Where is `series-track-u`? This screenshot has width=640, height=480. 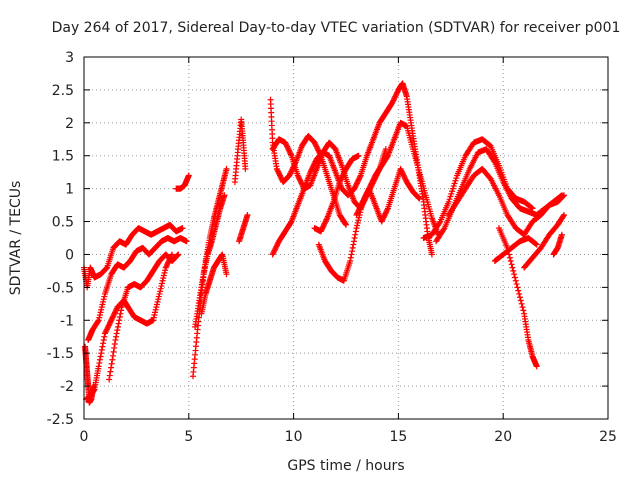
series-track-u is located at coordinates (518, 297).